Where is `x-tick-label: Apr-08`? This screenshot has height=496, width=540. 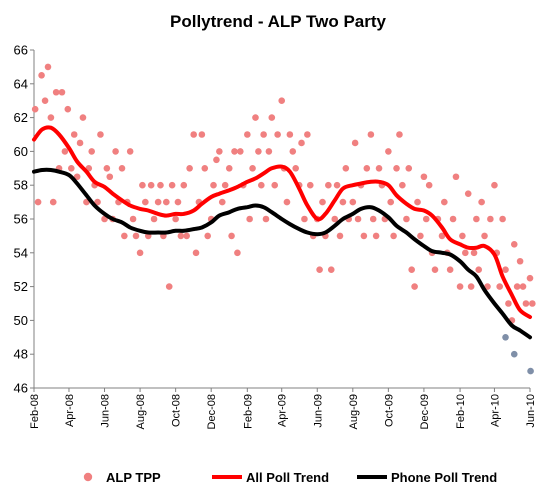 x-tick-label: Apr-08 is located at coordinates (70, 410).